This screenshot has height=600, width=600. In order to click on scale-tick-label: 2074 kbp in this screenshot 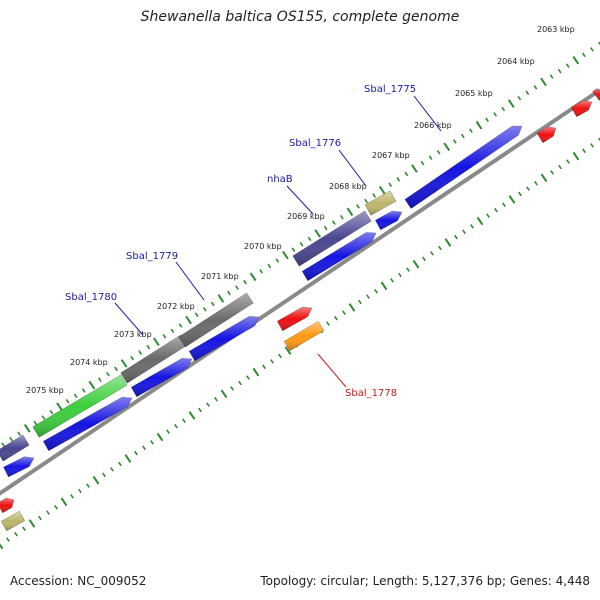, I will do `click(89, 362)`.